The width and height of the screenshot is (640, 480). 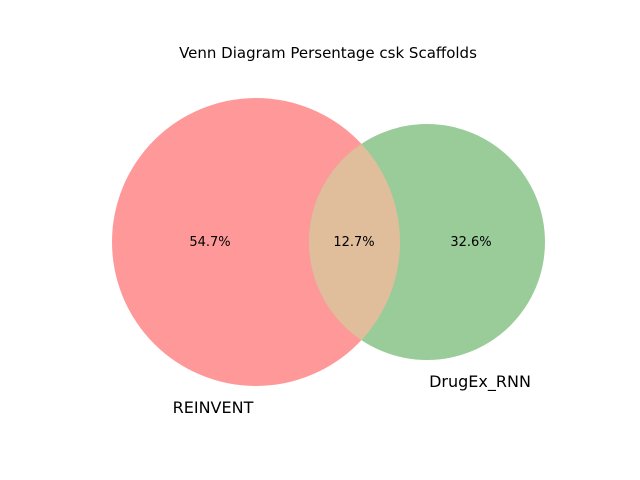 I want to click on right-only-percentage: 32.6%, so click(x=470, y=242).